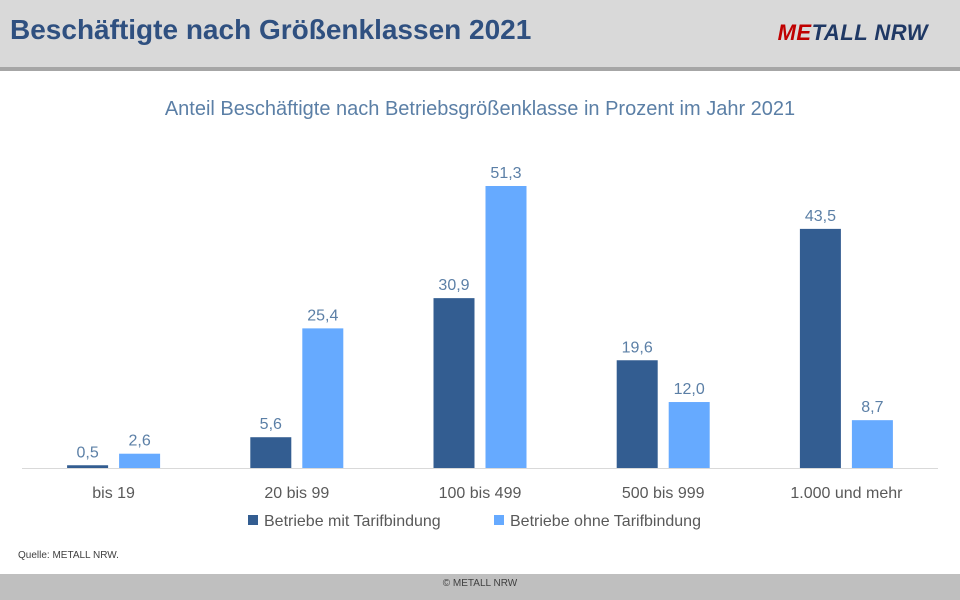 This screenshot has width=960, height=600. I want to click on logo-accent: ME, so click(794, 32).